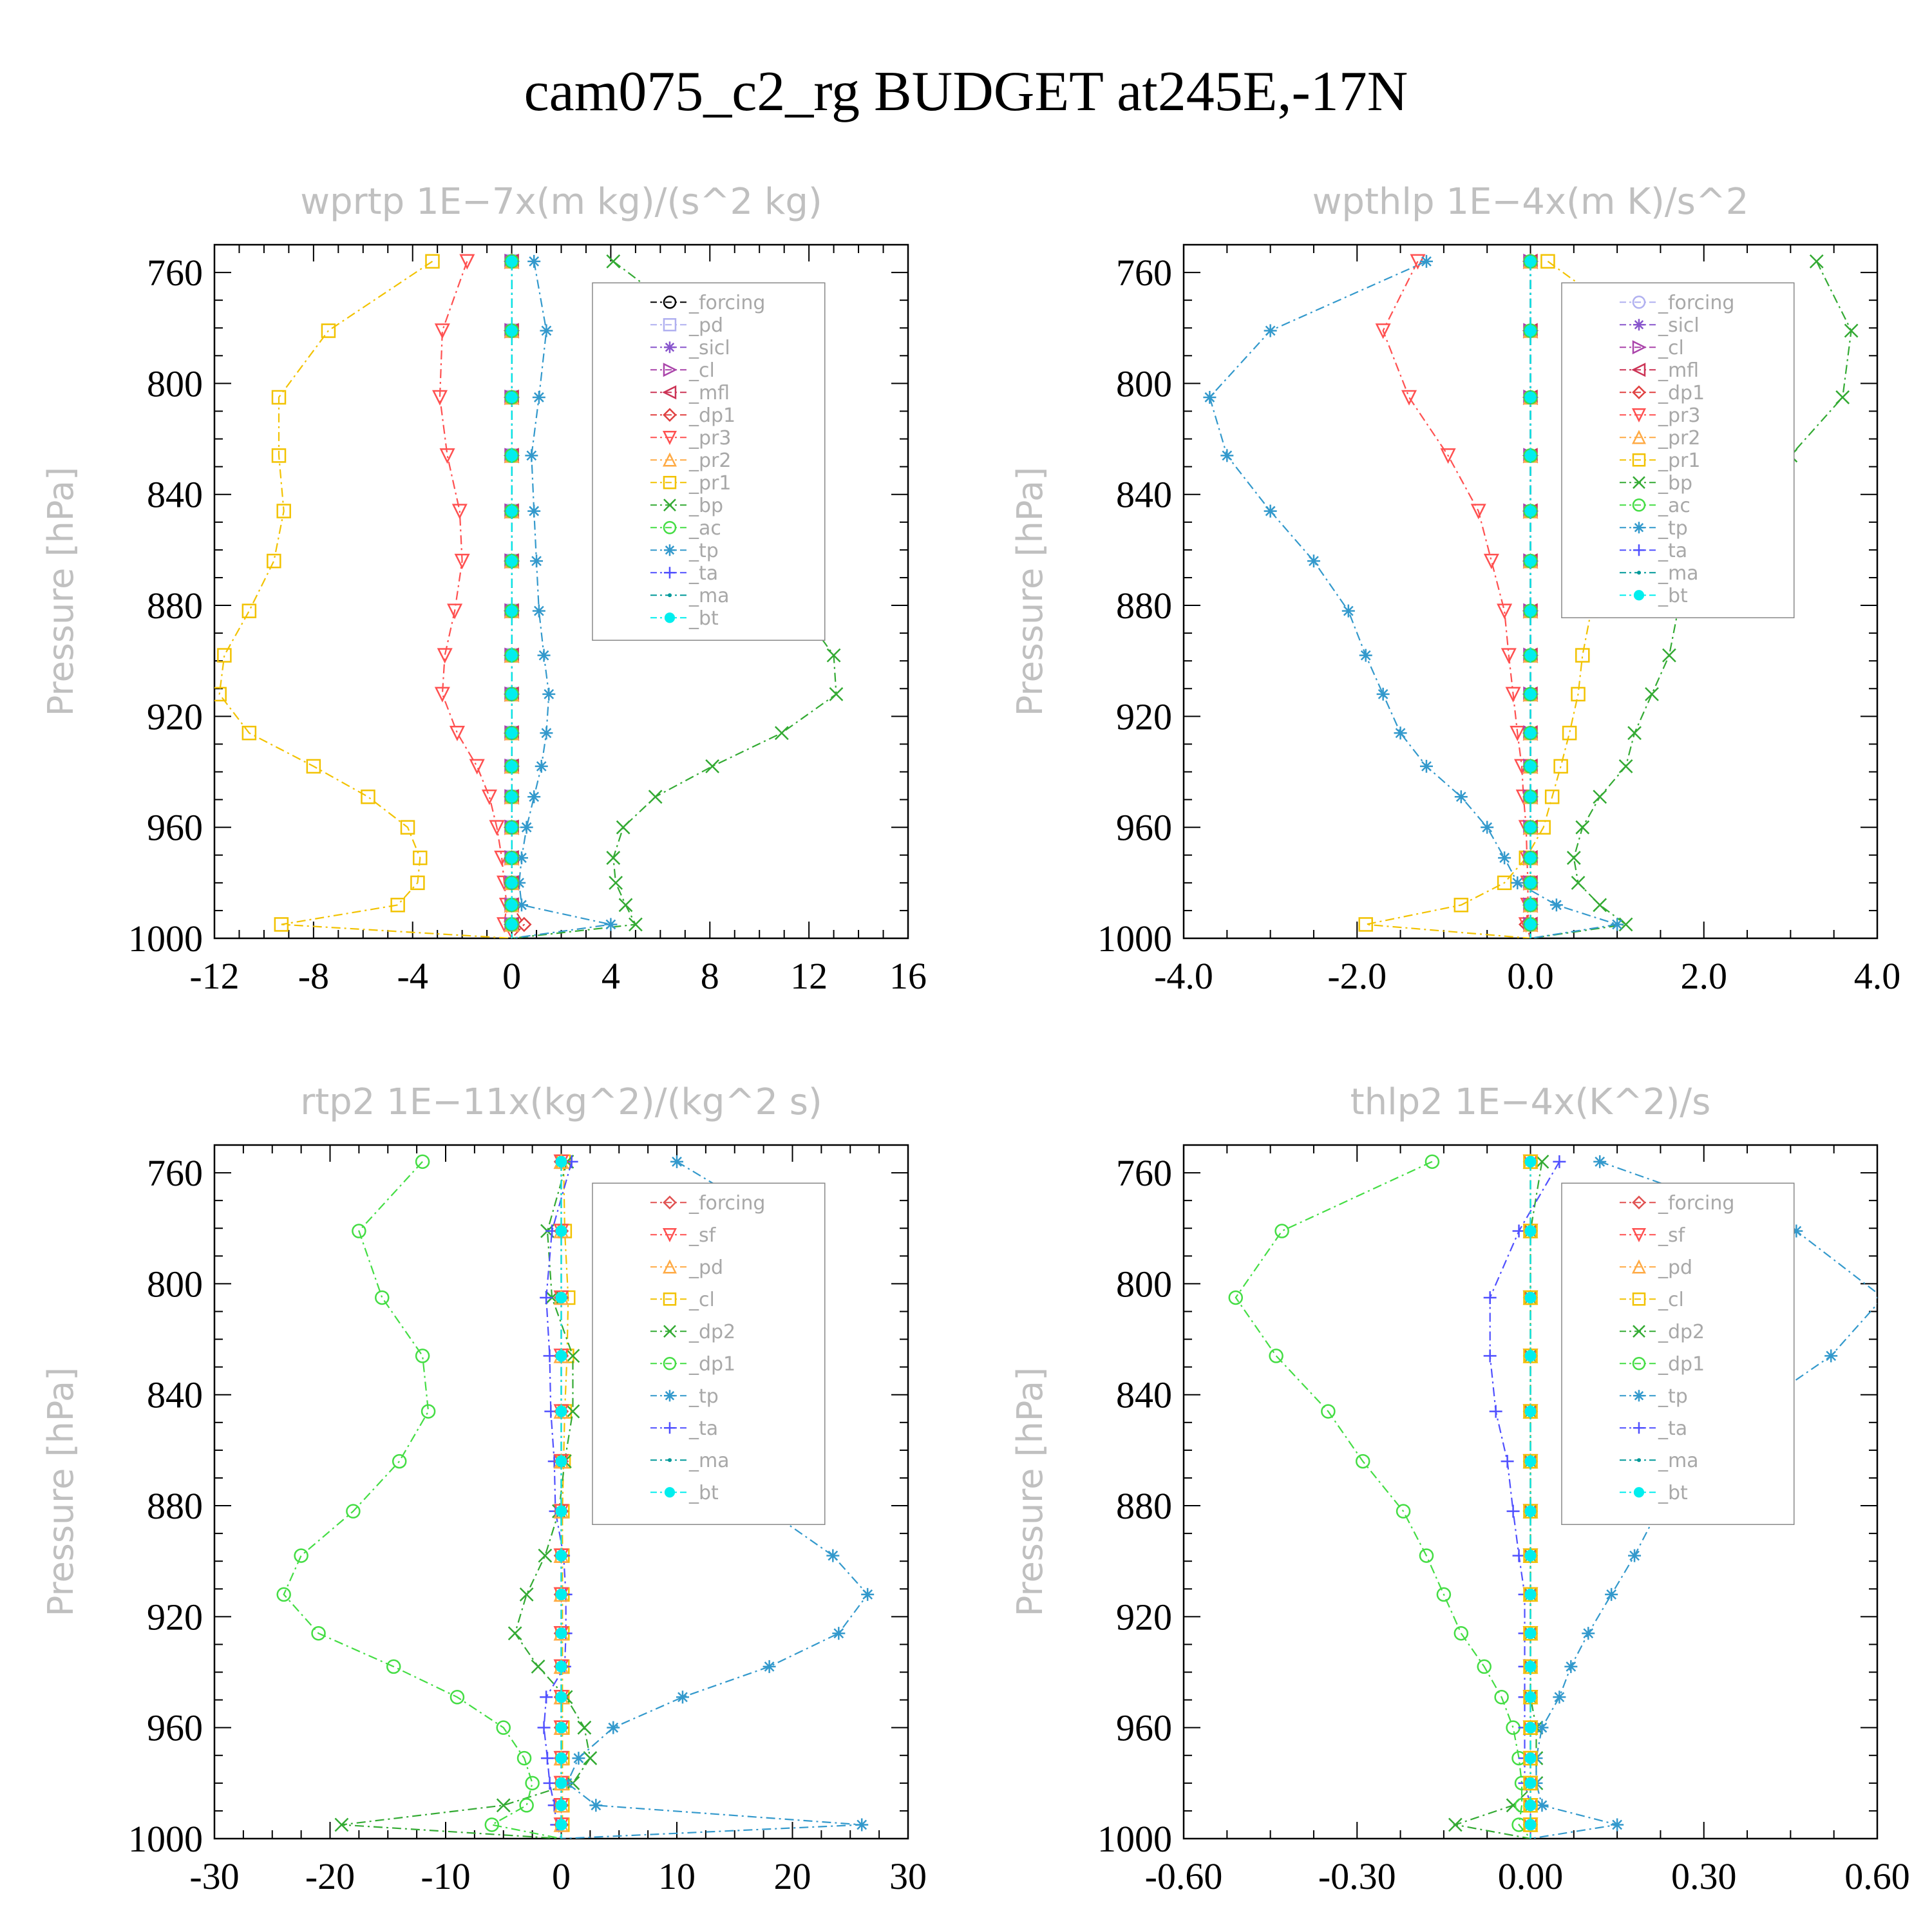 Image resolution: width=1932 pixels, height=1932 pixels. Describe the element at coordinates (166, 939) in the screenshot. I see `y-tick-label: 1000` at that location.